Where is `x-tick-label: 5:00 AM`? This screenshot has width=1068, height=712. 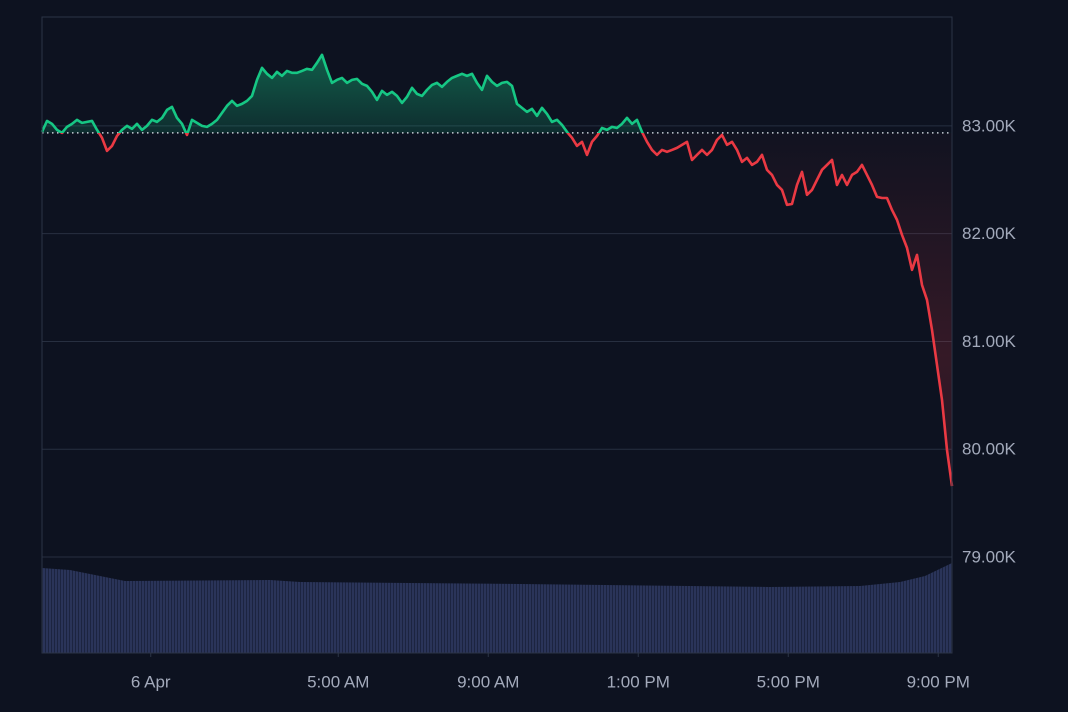 x-tick-label: 5:00 AM is located at coordinates (338, 681).